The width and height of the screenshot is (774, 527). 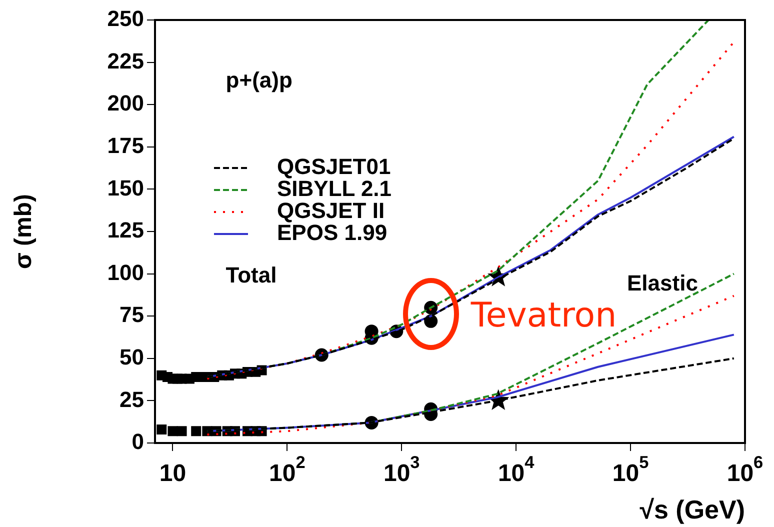 What do you see at coordinates (259, 80) in the screenshot?
I see `annotation: p+(a)p` at bounding box center [259, 80].